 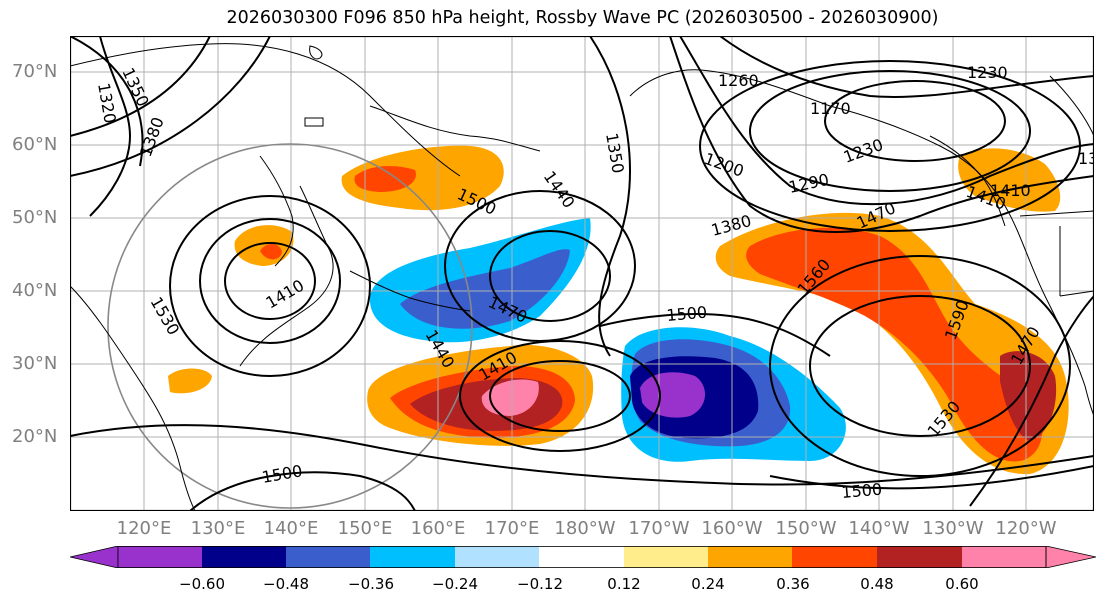 What do you see at coordinates (291, 528) in the screenshot?
I see `lon-label: 140°E` at bounding box center [291, 528].